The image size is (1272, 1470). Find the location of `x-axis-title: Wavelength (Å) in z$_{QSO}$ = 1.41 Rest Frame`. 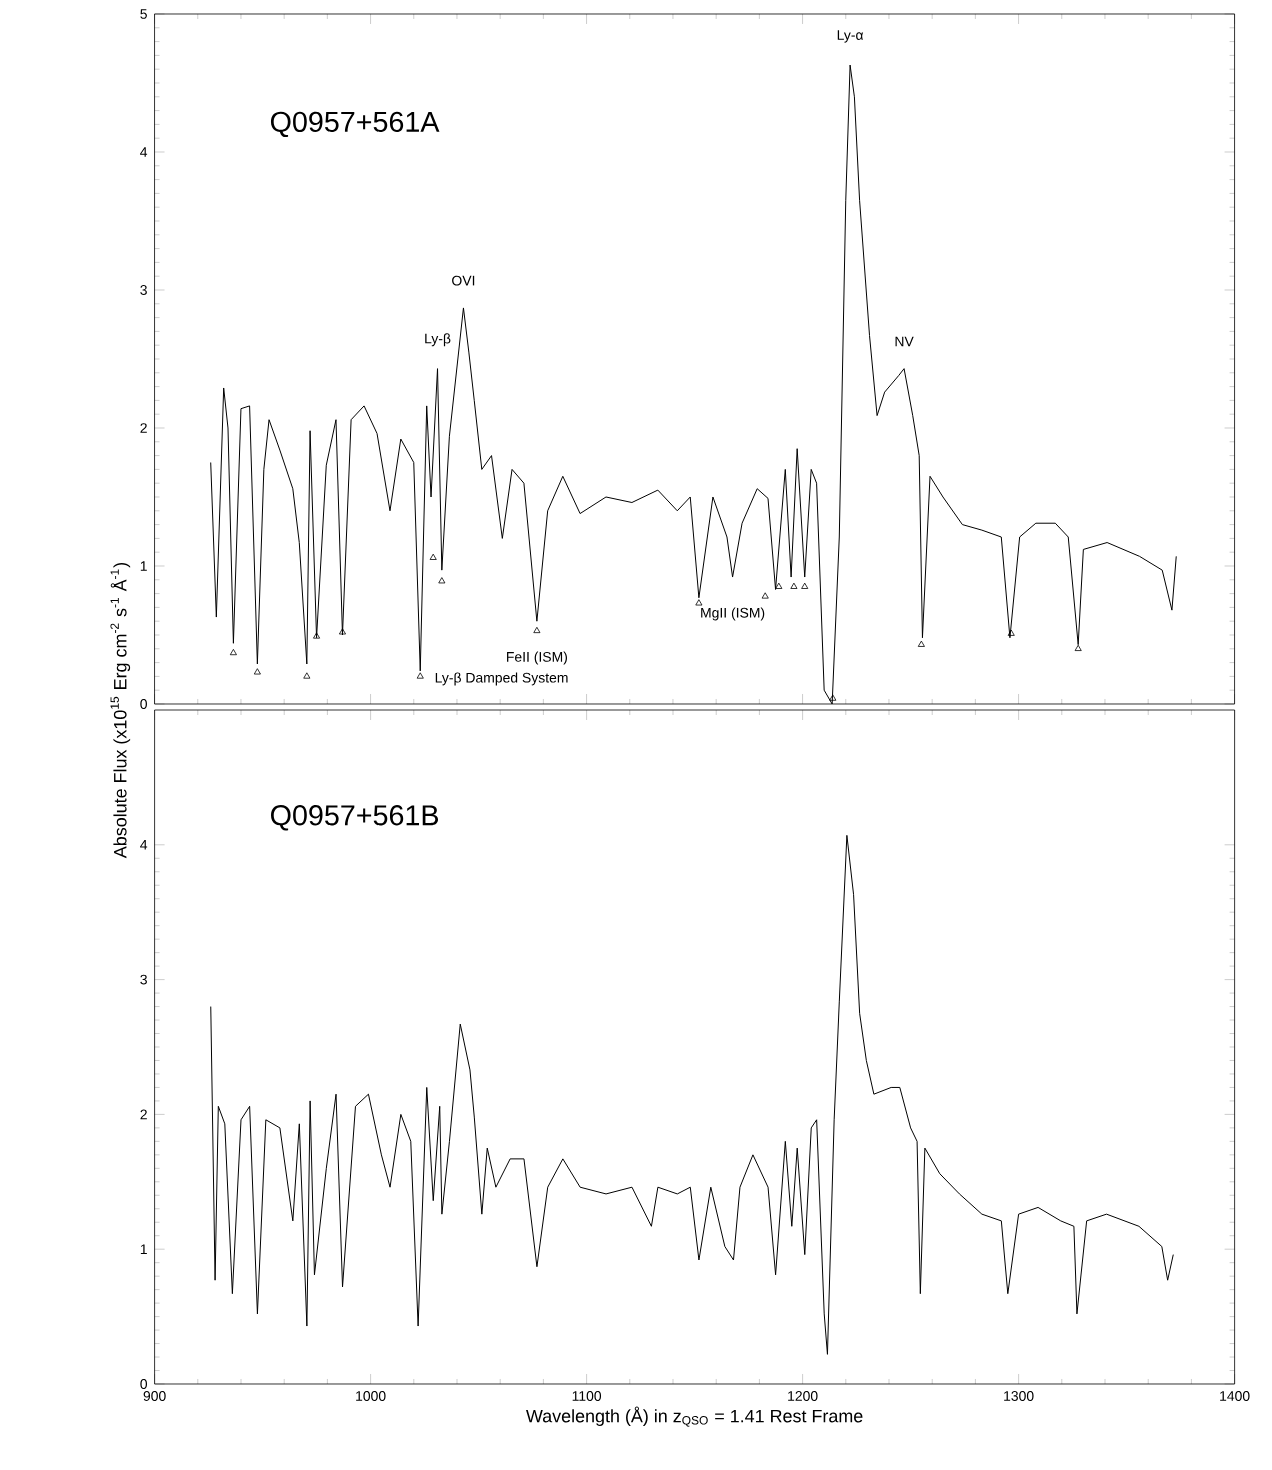

x-axis-title: Wavelength (Å) in z$_{QSO}$ = 1.41 Rest Frame is located at coordinates (694, 1416).